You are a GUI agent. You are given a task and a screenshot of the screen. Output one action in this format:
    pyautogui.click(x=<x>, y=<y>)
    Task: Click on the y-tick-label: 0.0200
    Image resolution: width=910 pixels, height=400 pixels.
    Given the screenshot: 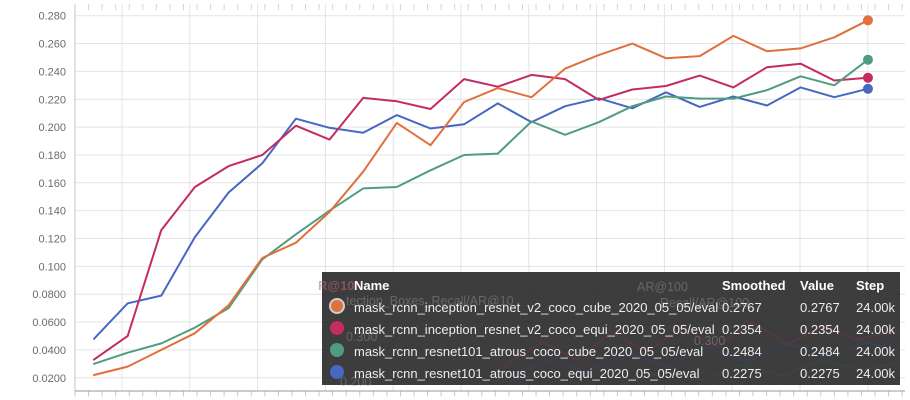 What is the action you would take?
    pyautogui.click(x=49, y=379)
    